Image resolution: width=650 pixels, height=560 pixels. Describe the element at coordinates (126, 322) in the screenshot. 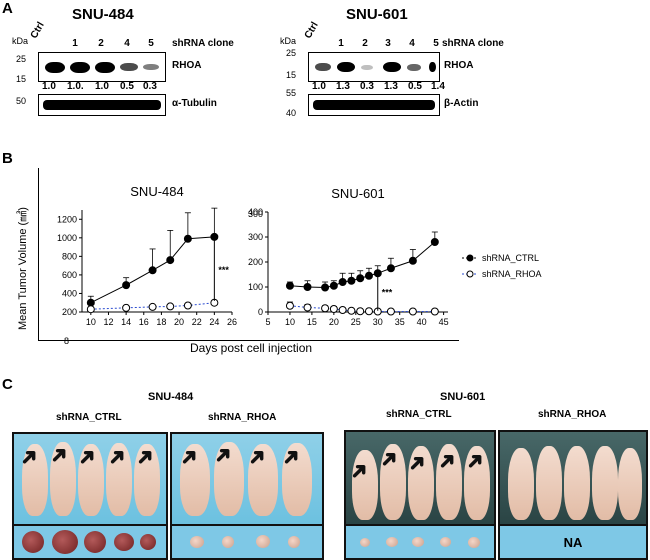

I see `x-tick-label: 14` at that location.